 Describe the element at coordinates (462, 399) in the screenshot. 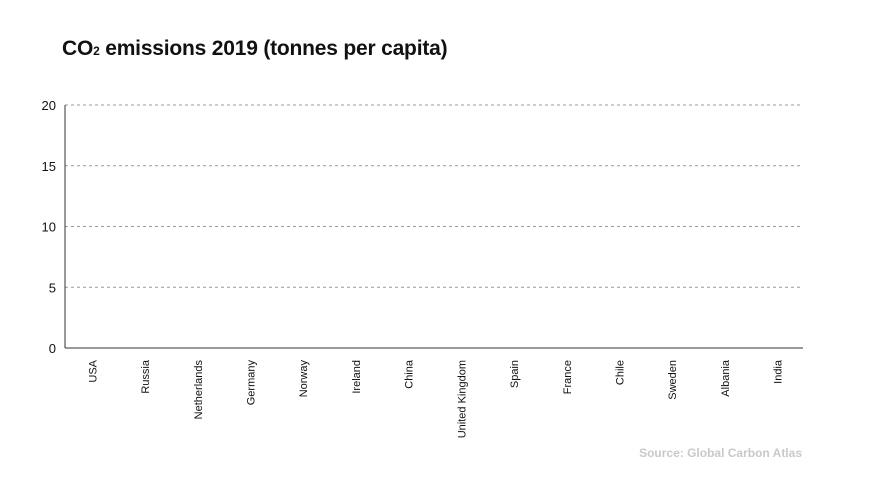

I see `x-tick-label: United Kingdom` at that location.